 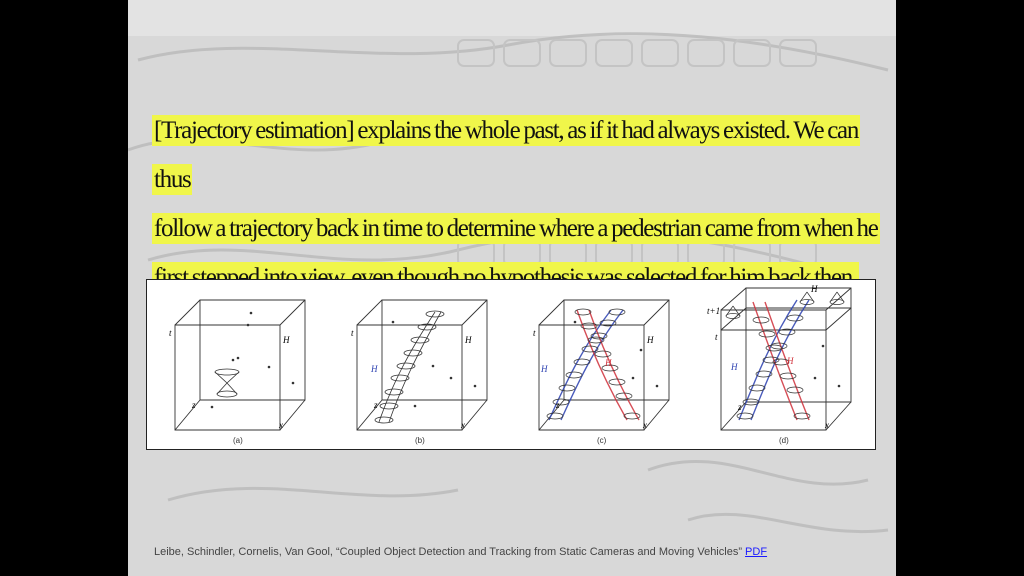 What do you see at coordinates (420, 440) in the screenshot?
I see `panel-caption: (b)` at bounding box center [420, 440].